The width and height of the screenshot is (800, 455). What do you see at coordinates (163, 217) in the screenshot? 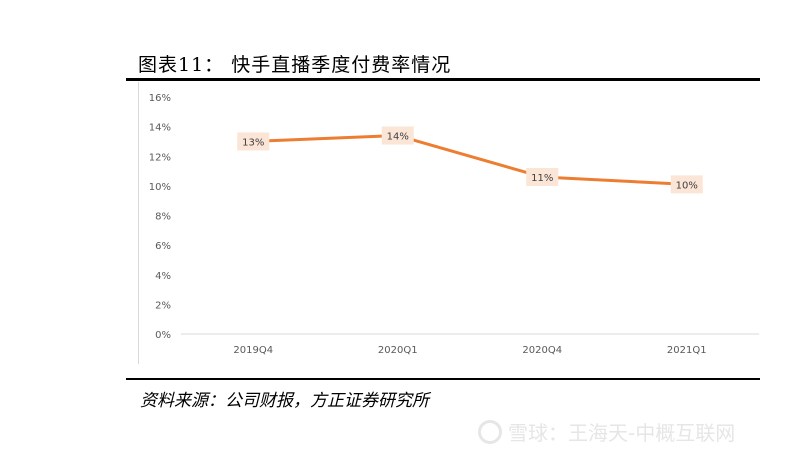
I see `y-tick-label: 8%` at bounding box center [163, 217].